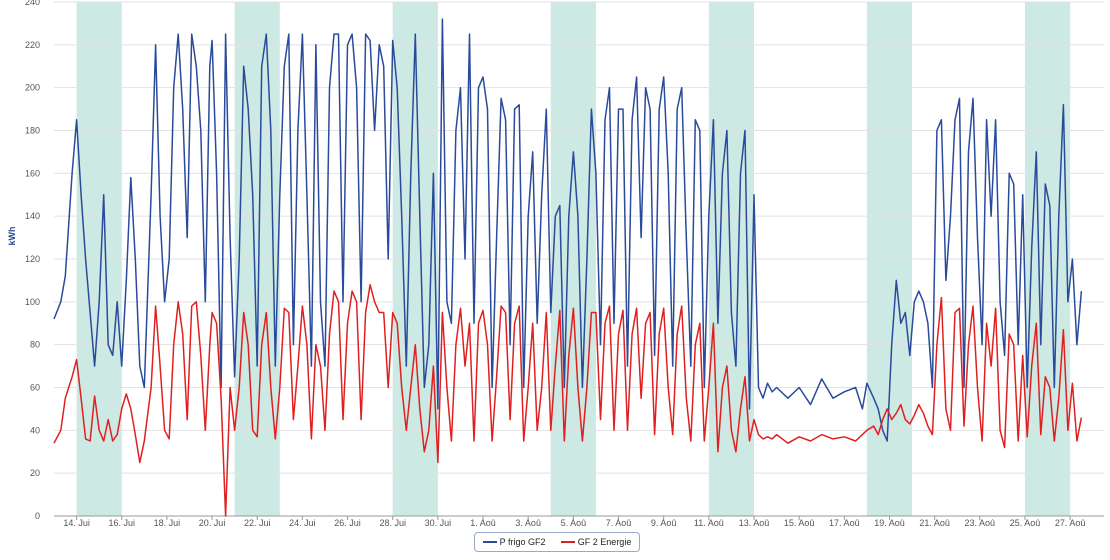 The image size is (1110, 560). Describe the element at coordinates (483, 523) in the screenshot. I see `x-tick-label: 1. Aoû` at that location.